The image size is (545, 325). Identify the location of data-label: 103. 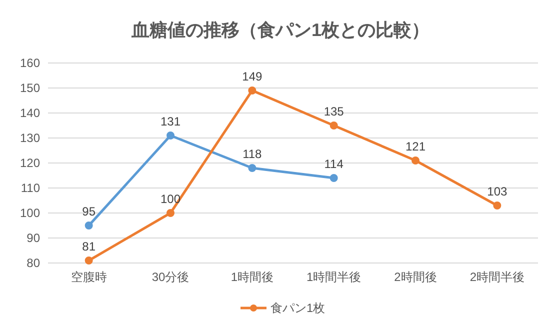
(497, 191).